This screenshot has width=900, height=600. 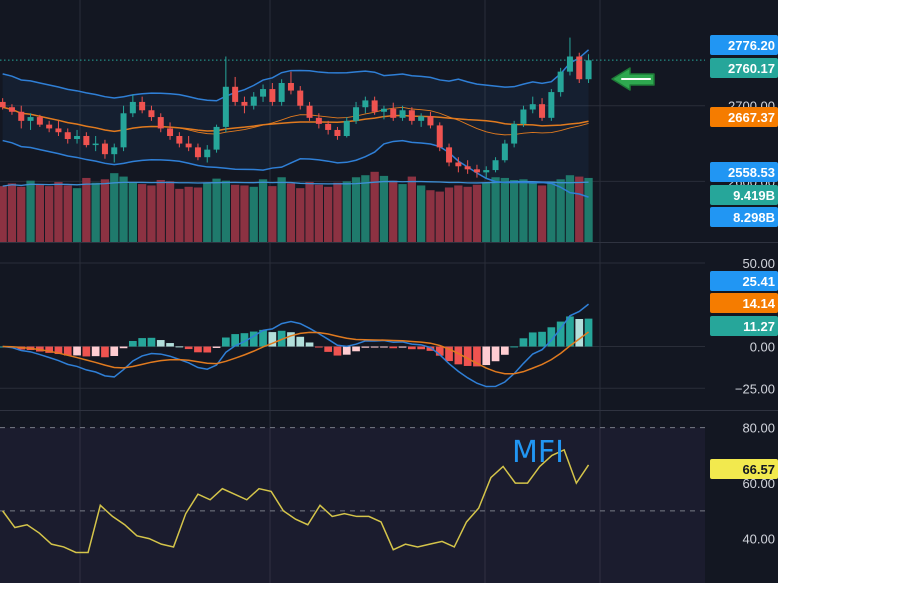 I want to click on macd-badge-signal: 14.14, so click(x=744, y=303).